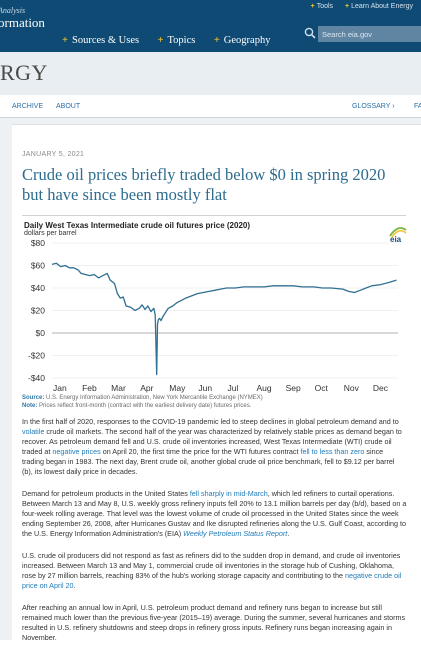 Image resolution: width=421 pixels, height=645 pixels. What do you see at coordinates (235, 533) in the screenshot?
I see `inline-link: Weekly Petroleum Status Report` at bounding box center [235, 533].